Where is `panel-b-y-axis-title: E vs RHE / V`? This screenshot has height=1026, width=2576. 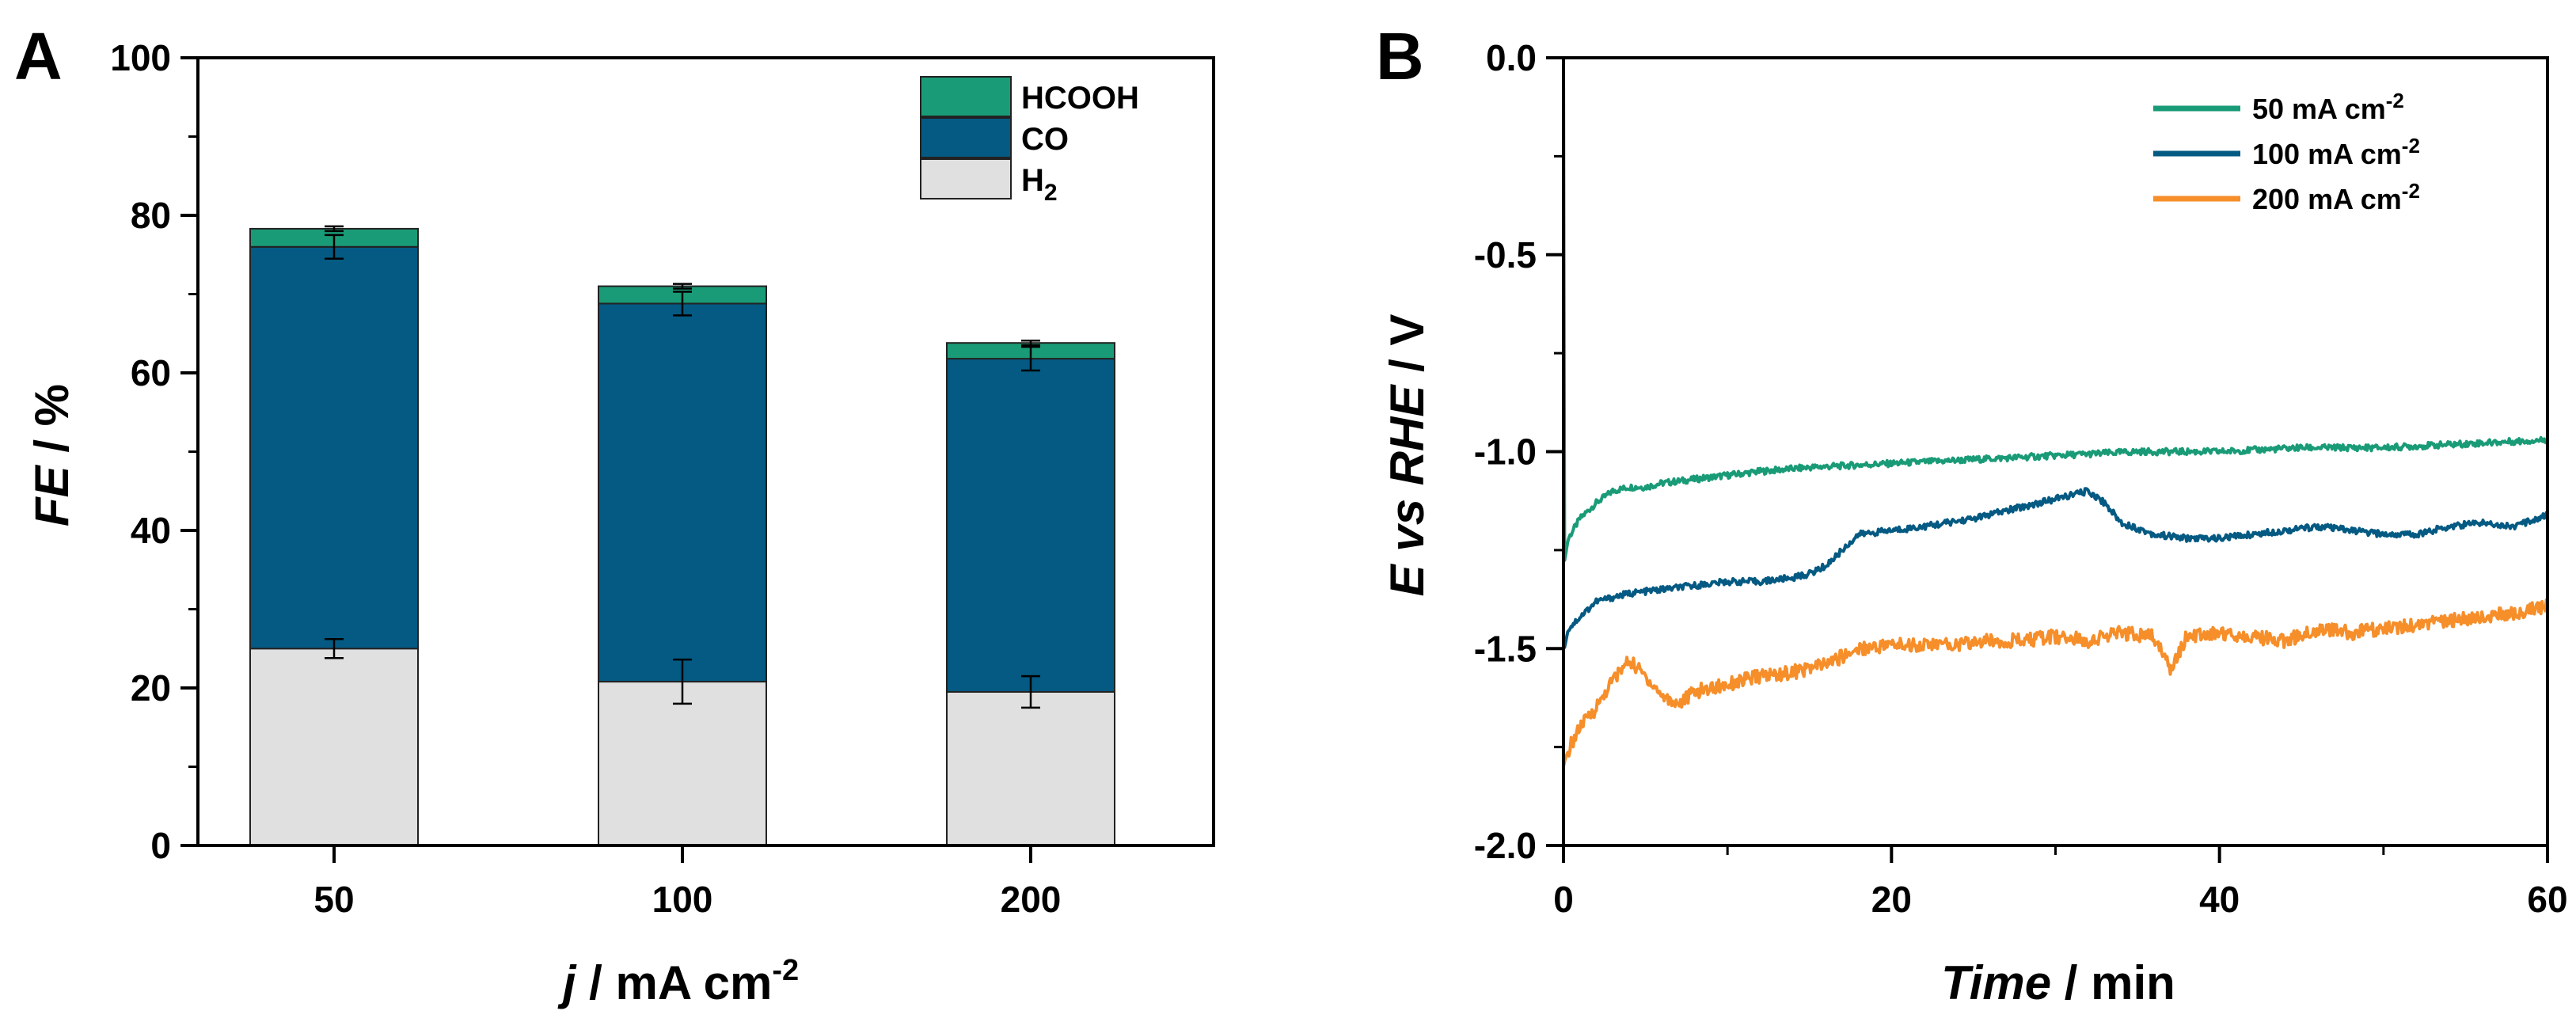 panel-b-y-axis-title: E vs RHE / V is located at coordinates (1408, 455).